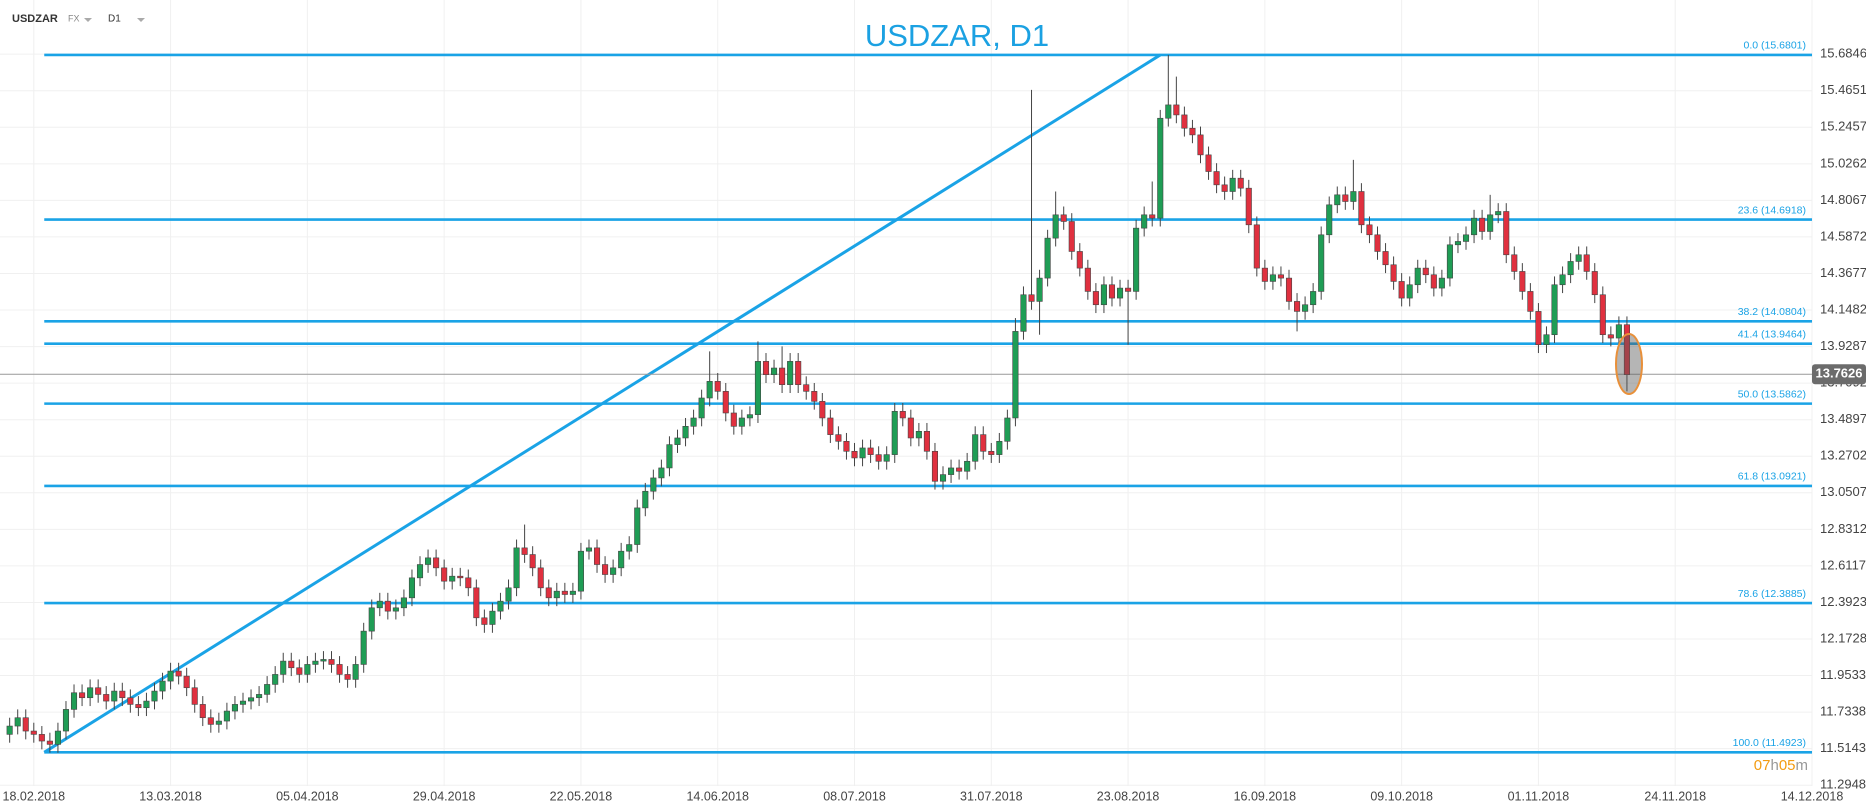 This screenshot has width=1866, height=806. Describe the element at coordinates (444, 796) in the screenshot. I see `x-tick-label: 29.04.2018` at that location.